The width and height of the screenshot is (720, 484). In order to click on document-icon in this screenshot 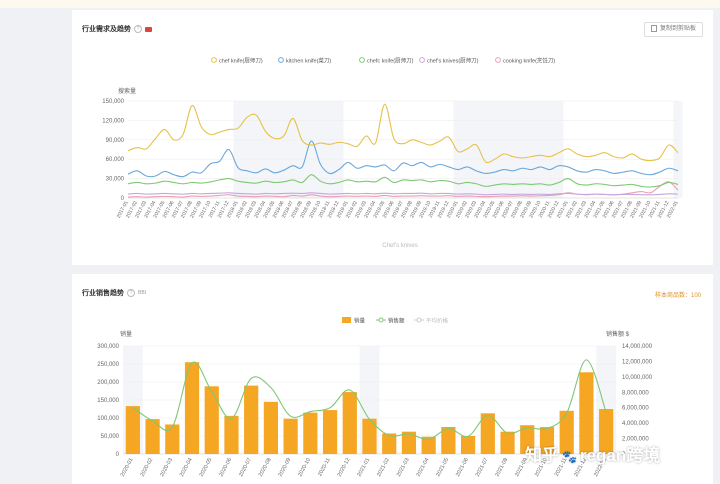, I will do `click(653, 28)`.